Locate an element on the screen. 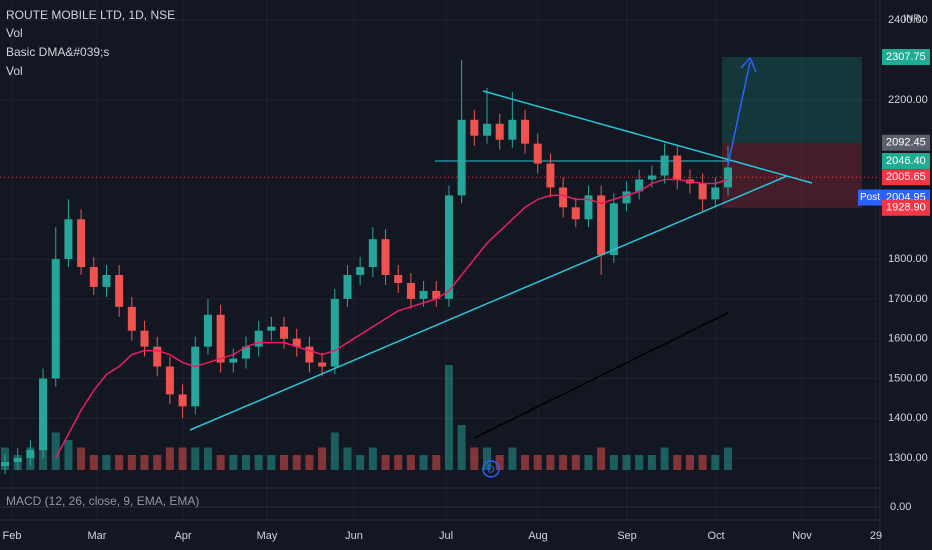 The height and width of the screenshot is (550, 932). x-tick-label: Aug is located at coordinates (538, 536).